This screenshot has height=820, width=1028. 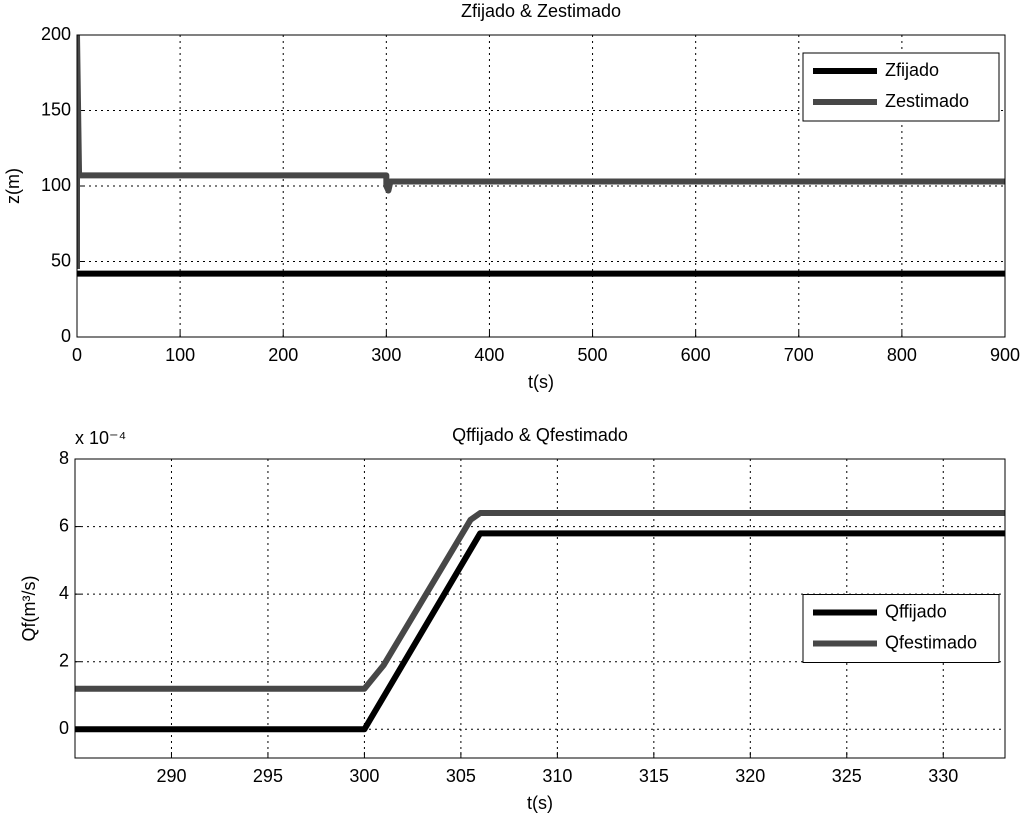 What do you see at coordinates (927, 101) in the screenshot?
I see `legend-label: Zestimado` at bounding box center [927, 101].